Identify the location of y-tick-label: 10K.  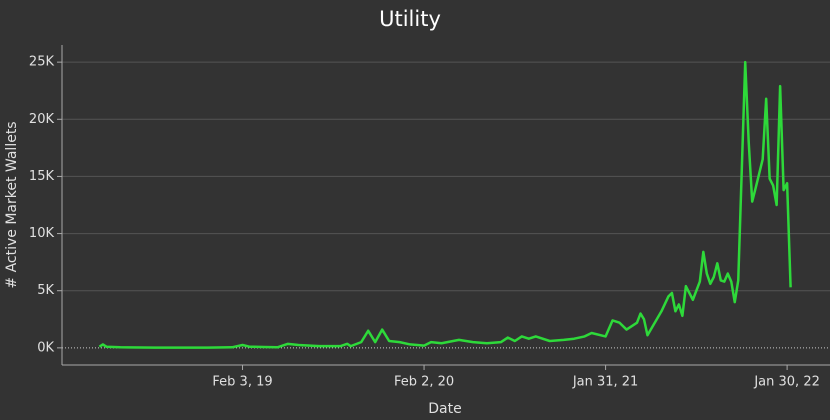
(42, 233).